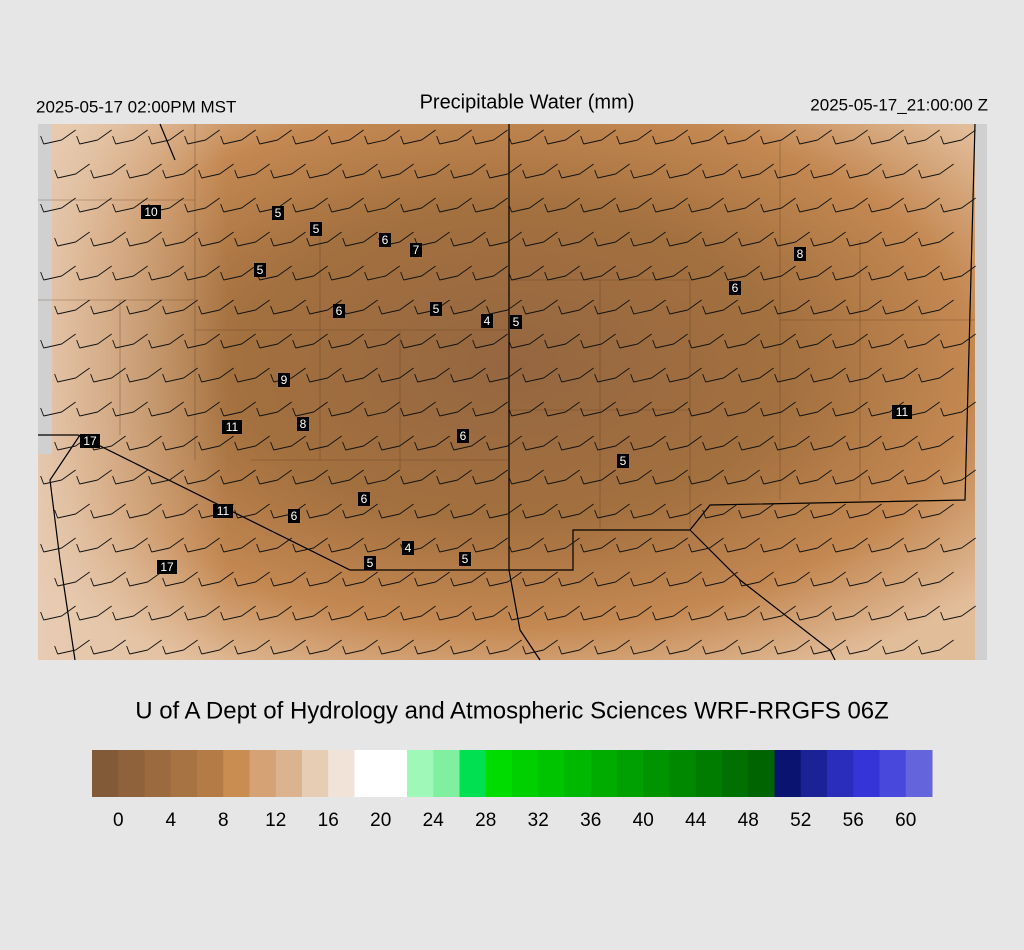 Image resolution: width=1024 pixels, height=950 pixels. What do you see at coordinates (590, 820) in the screenshot?
I see `colorbar-tick-label: 36` at bounding box center [590, 820].